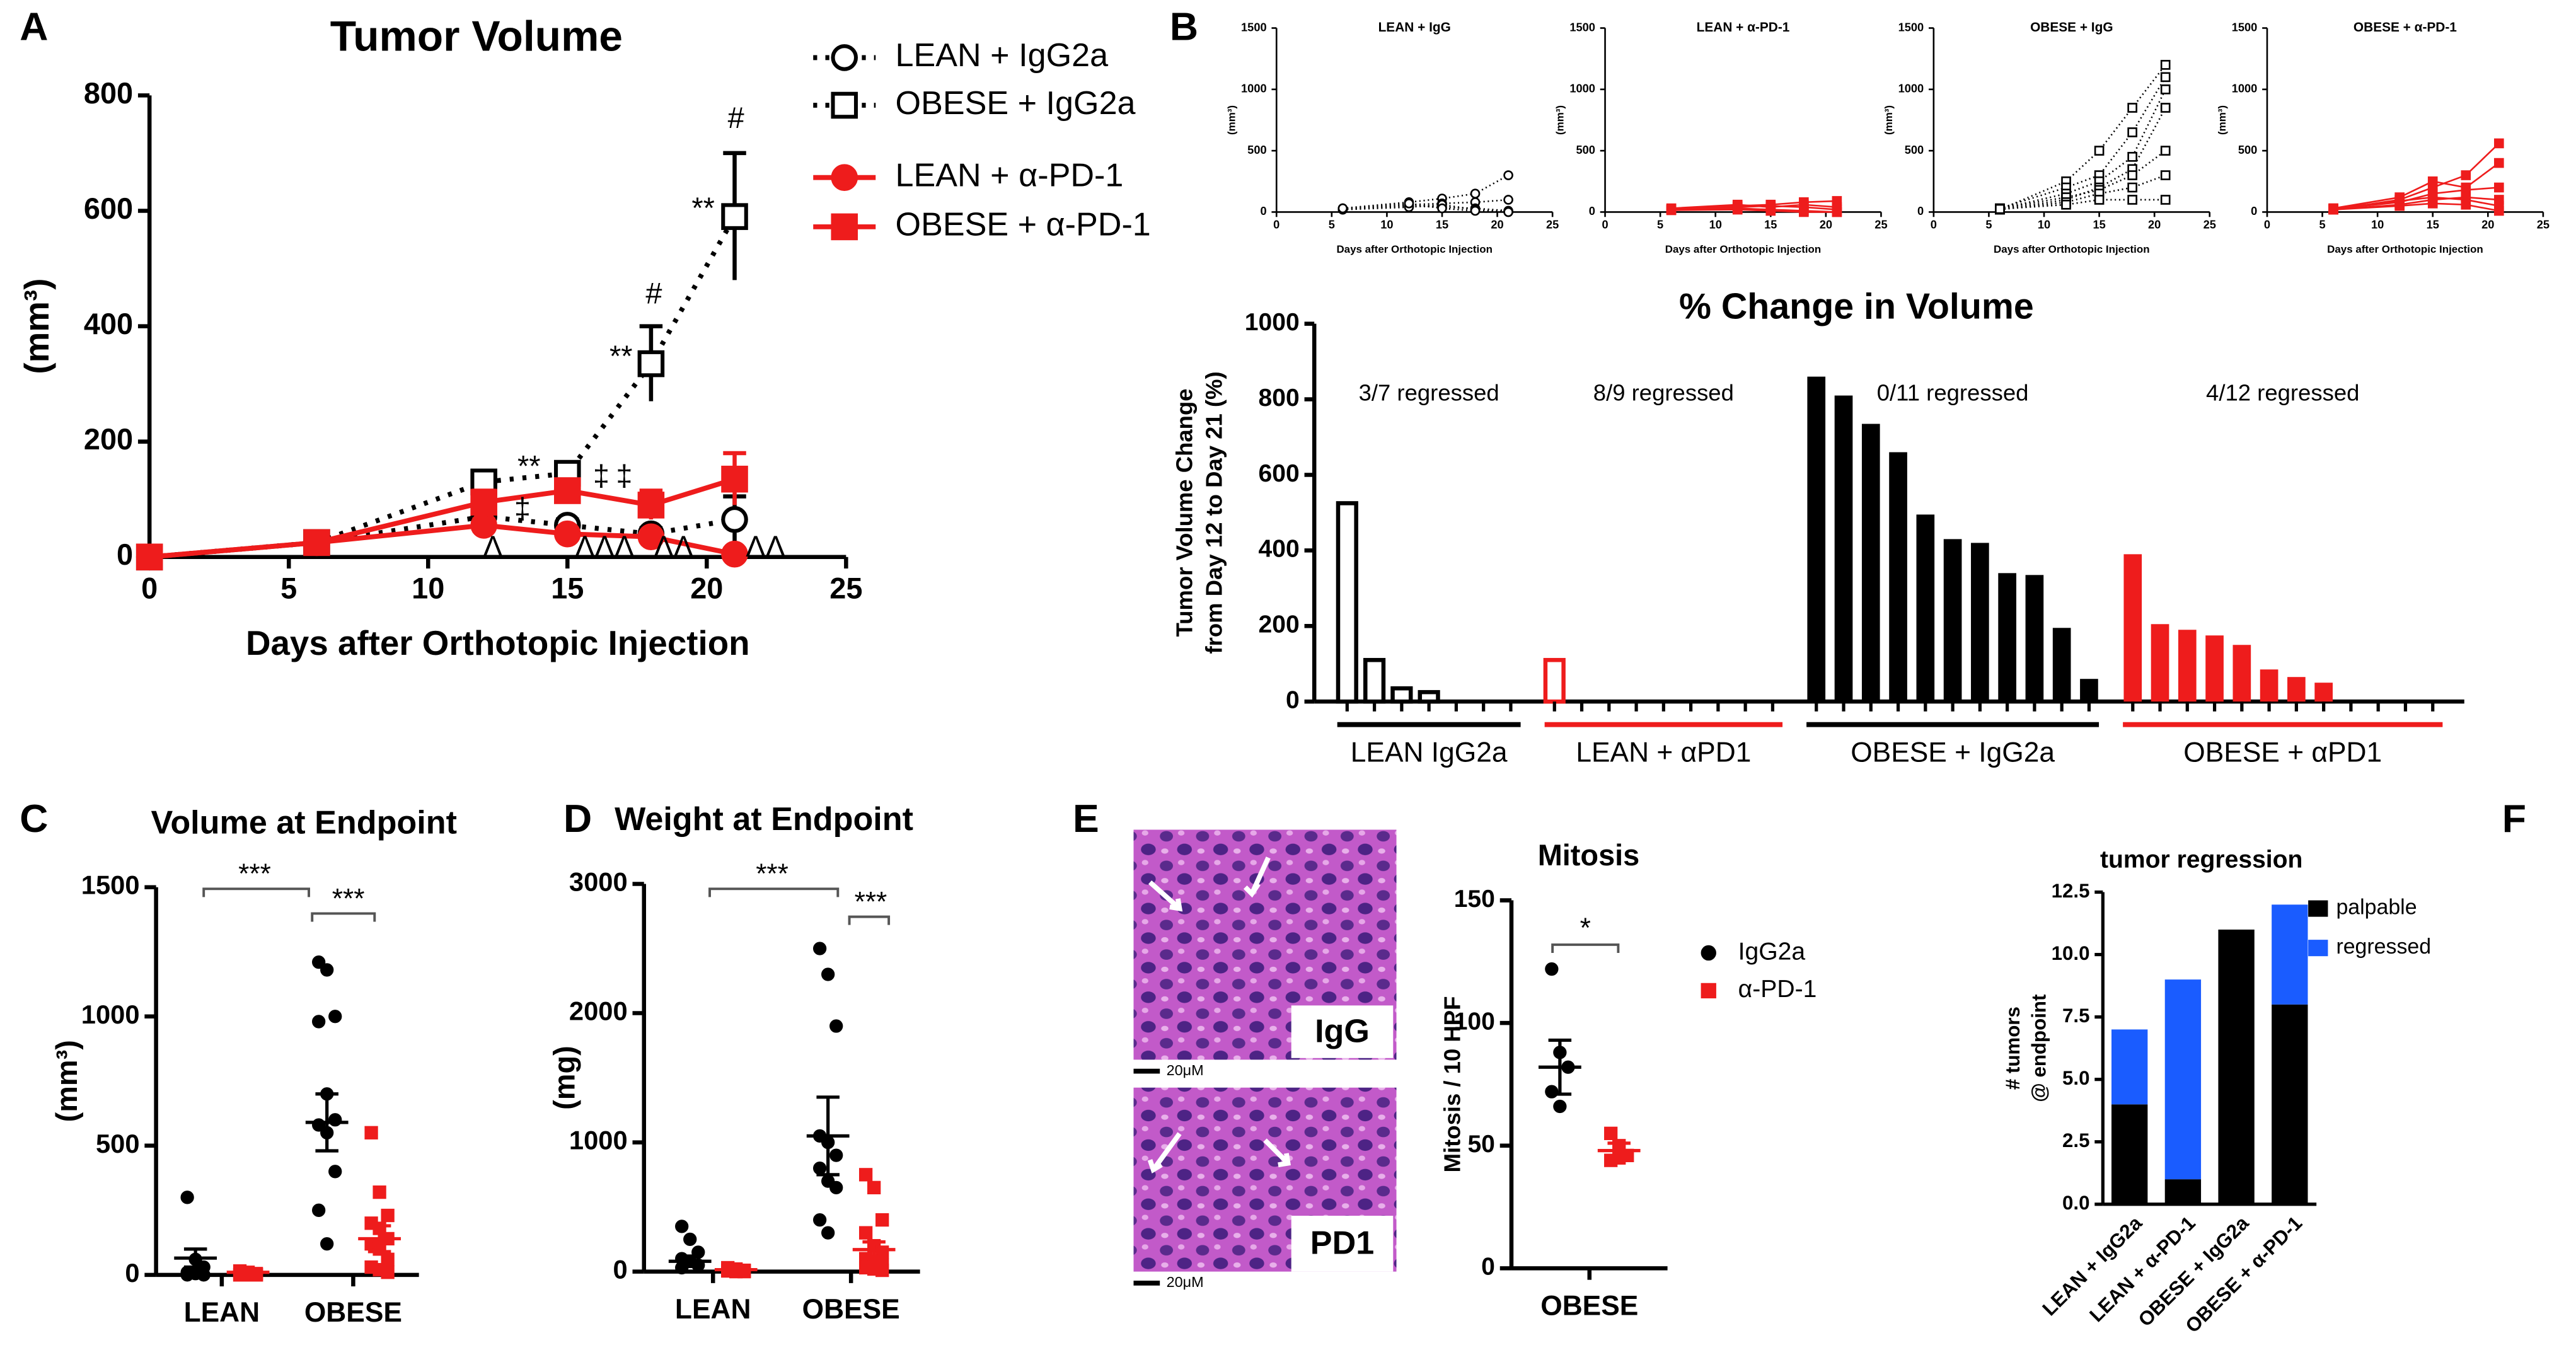  What do you see at coordinates (1664, 392) in the screenshot?
I see `group-note: 8/9 regressed` at bounding box center [1664, 392].